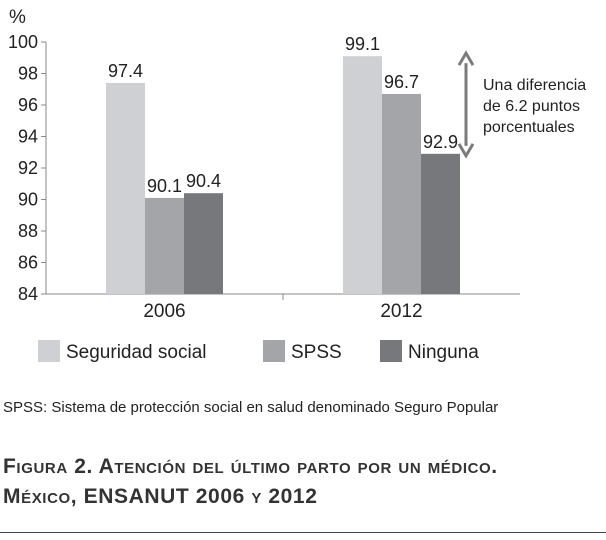 Image resolution: width=606 pixels, height=540 pixels. What do you see at coordinates (529, 127) in the screenshot?
I see `annotation-text-line: porcentuales` at bounding box center [529, 127].